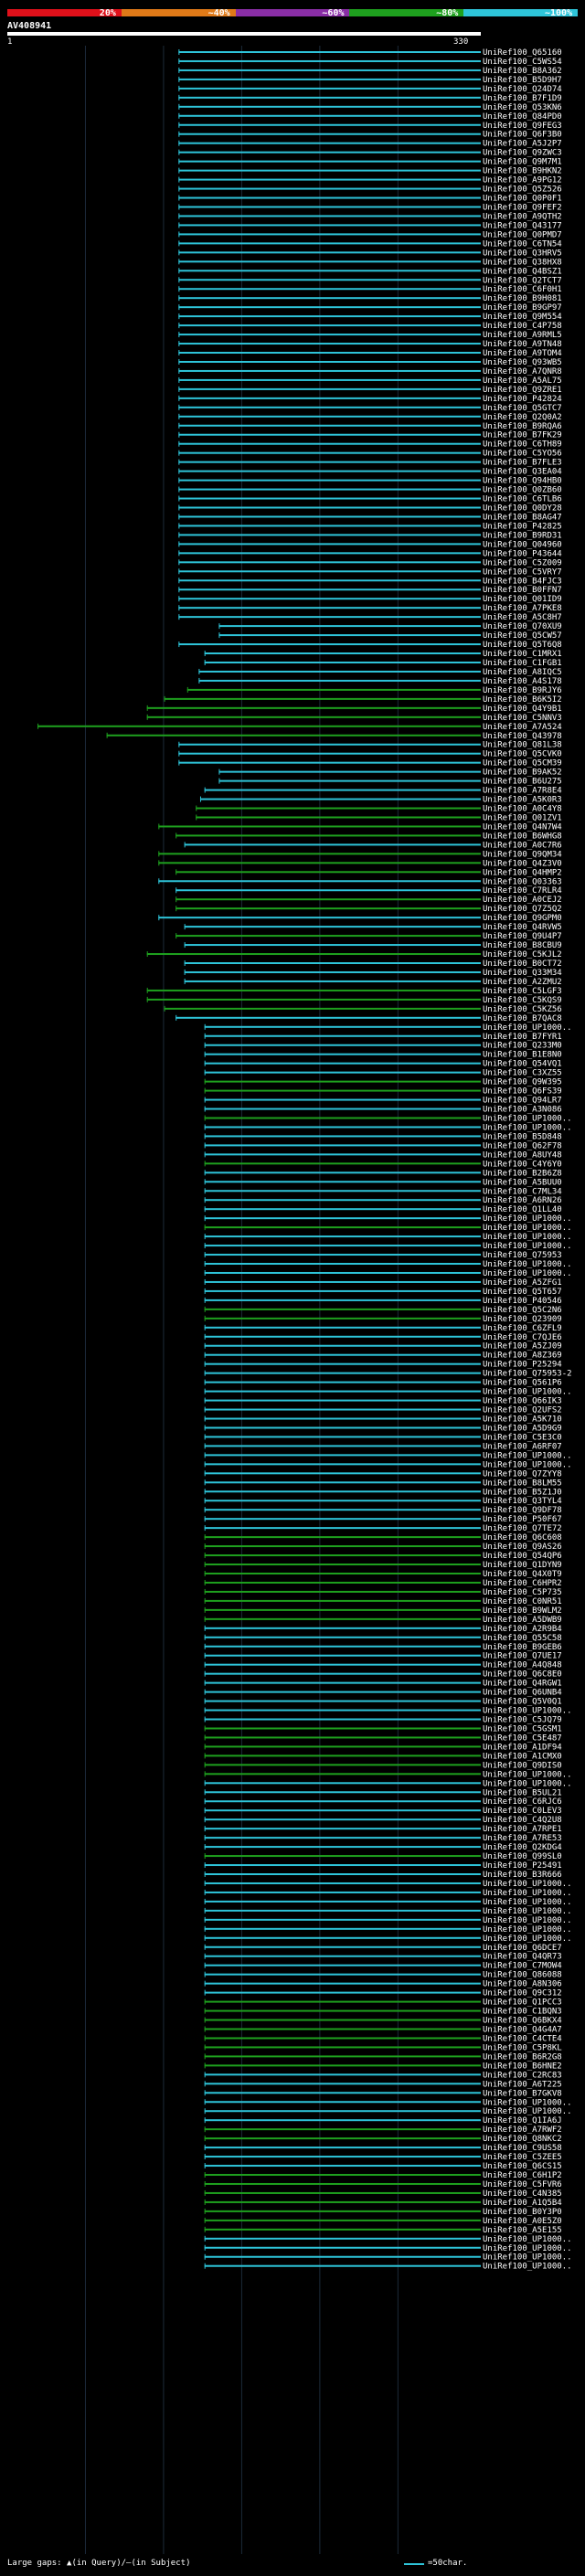  I want to click on hit-label: UniRef100_B6HNE2, so click(522, 2066).